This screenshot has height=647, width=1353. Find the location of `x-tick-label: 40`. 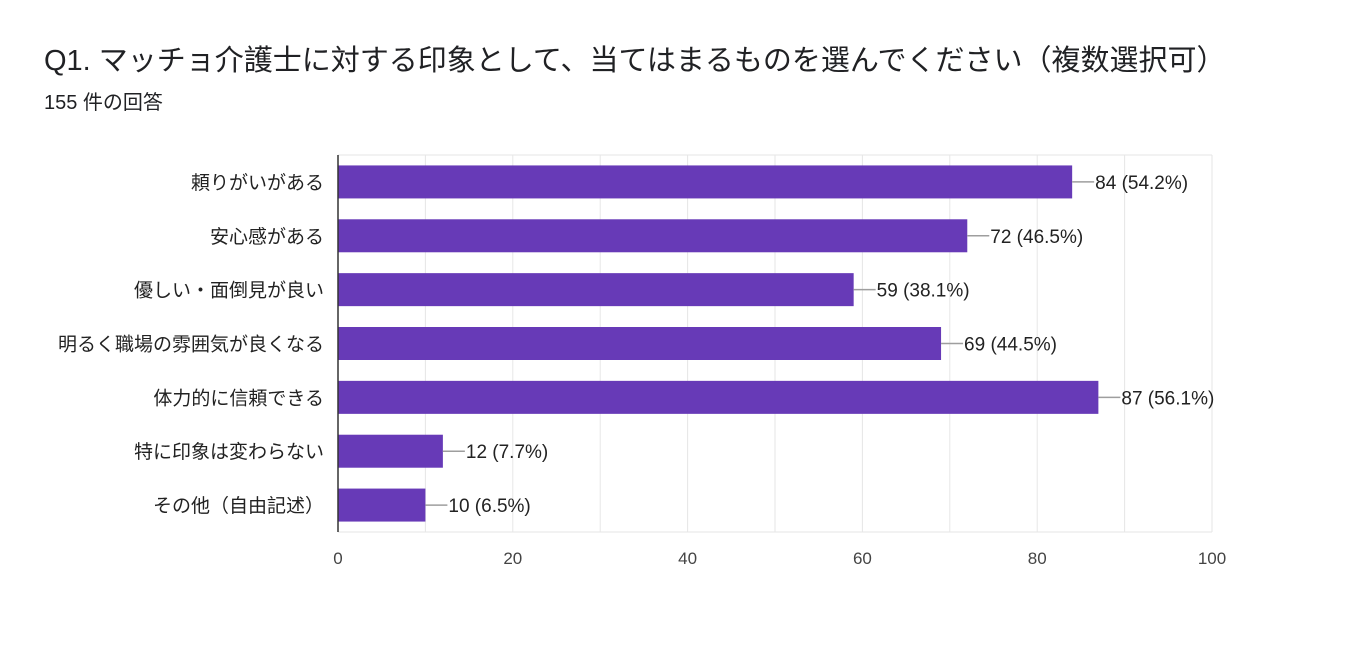

x-tick-label: 40 is located at coordinates (687, 558).